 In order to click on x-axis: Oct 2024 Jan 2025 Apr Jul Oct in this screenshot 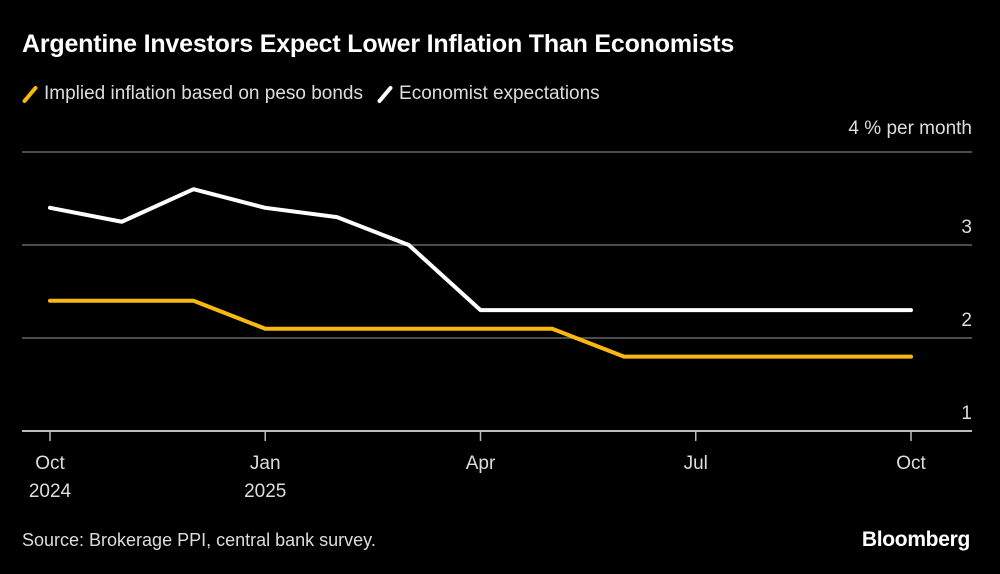, I will do `click(477, 466)`.